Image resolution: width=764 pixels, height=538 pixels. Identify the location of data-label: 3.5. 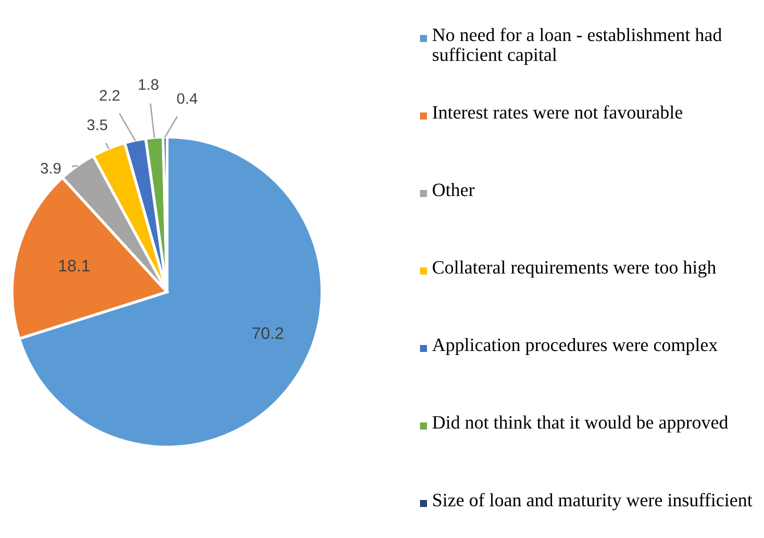
(97, 124).